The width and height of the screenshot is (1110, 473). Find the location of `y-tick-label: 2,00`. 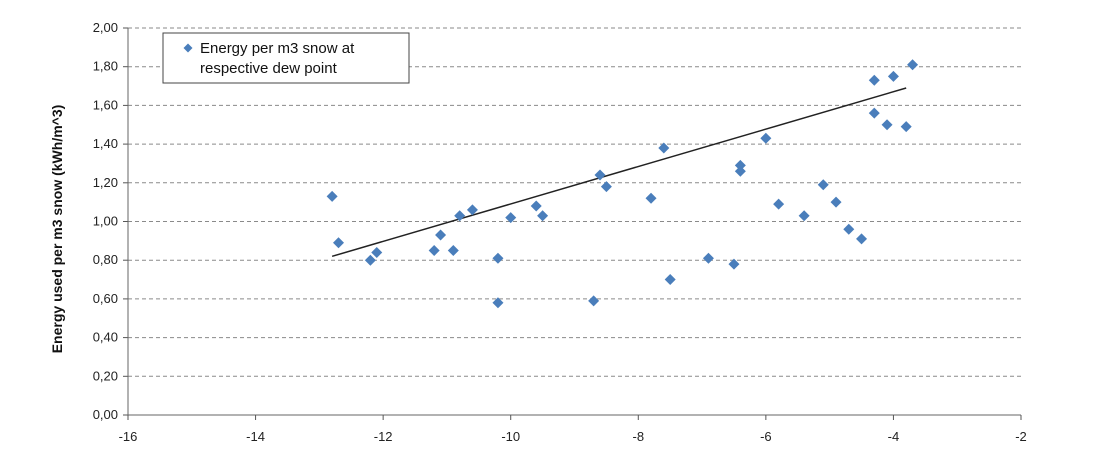

y-tick-label: 2,00 is located at coordinates (105, 27).